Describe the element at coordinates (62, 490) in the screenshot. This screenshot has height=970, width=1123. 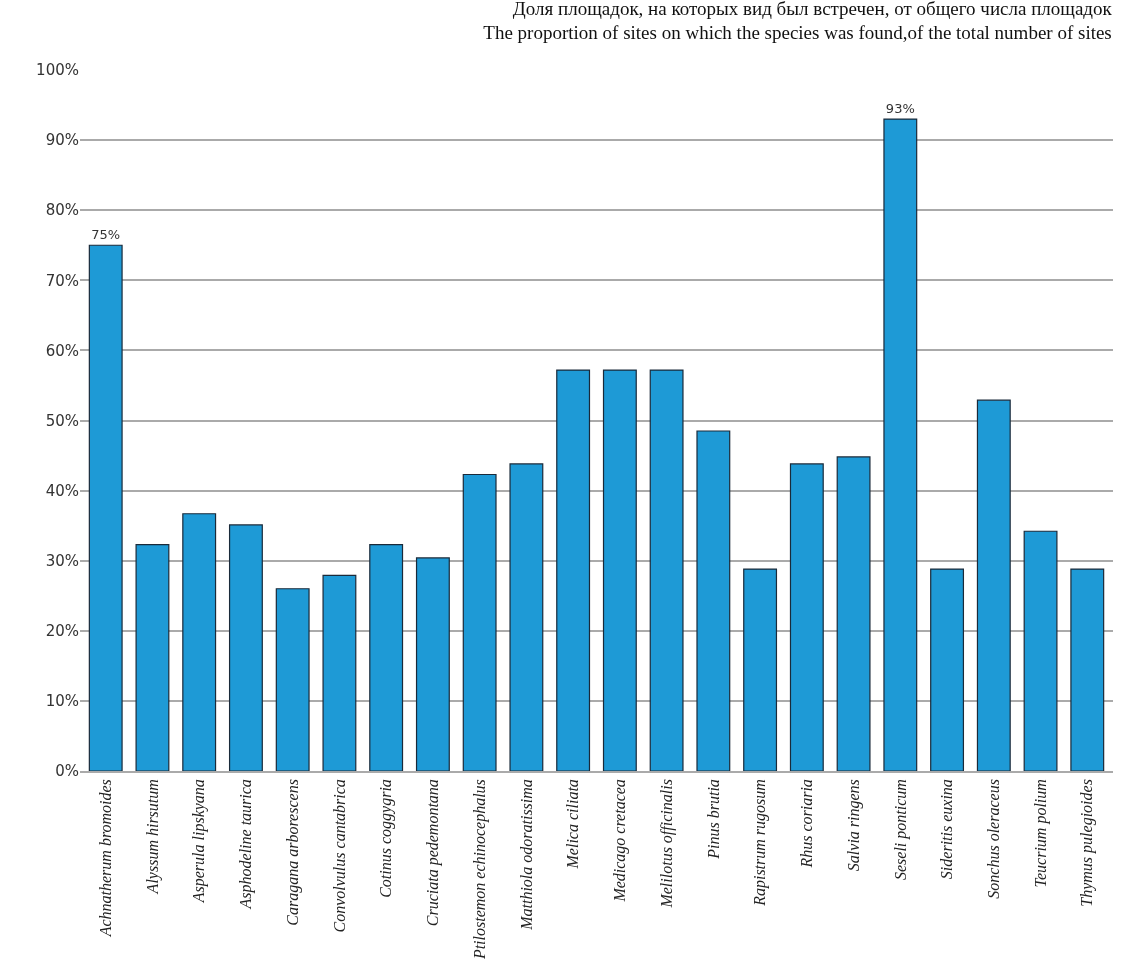
I see `y-tick-label: 40%` at that location.